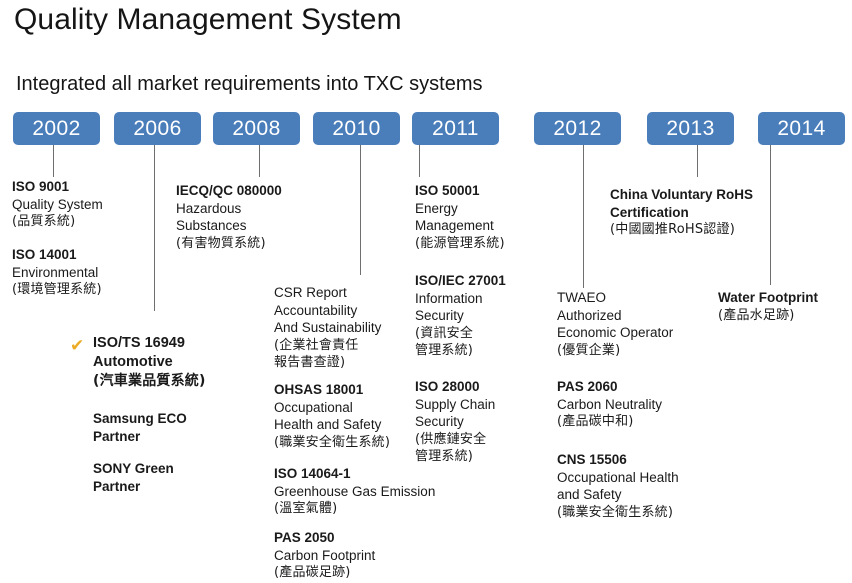 The image size is (852, 583). Describe the element at coordinates (756, 315) in the screenshot. I see `entry-line: (產品水足跡)` at that location.